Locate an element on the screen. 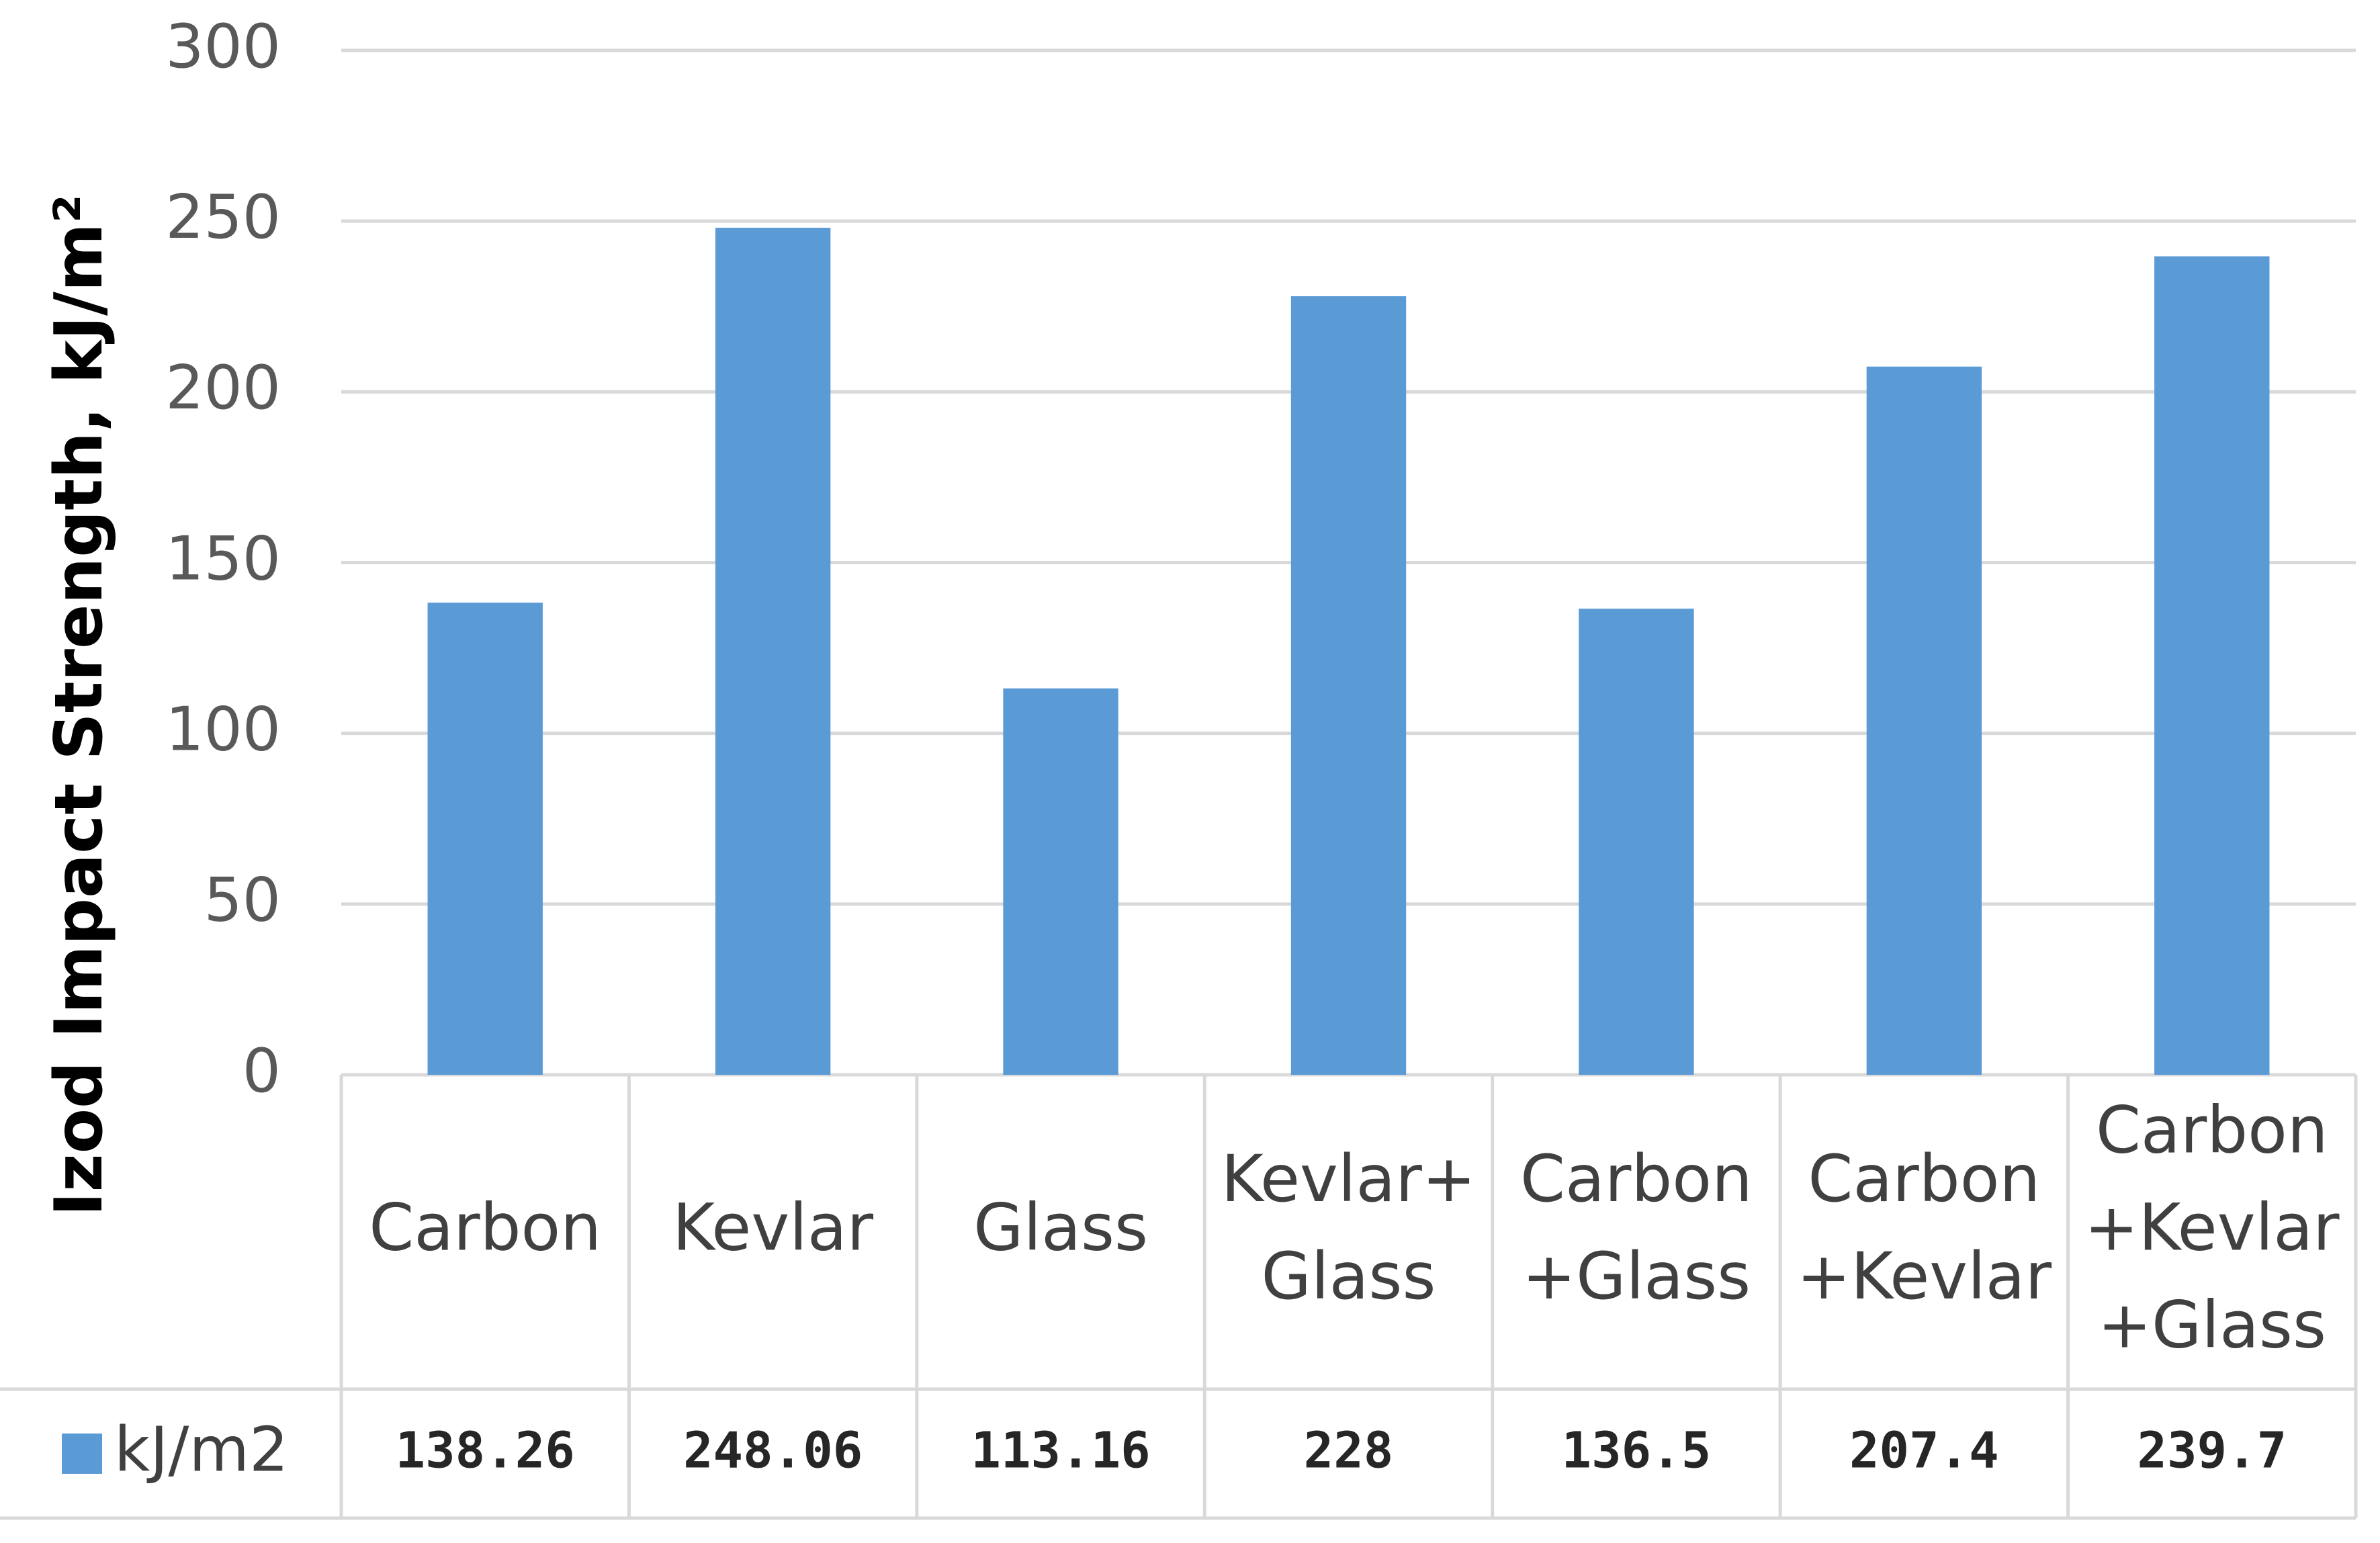  legend-label: kJ/m2 is located at coordinates (202, 1449).